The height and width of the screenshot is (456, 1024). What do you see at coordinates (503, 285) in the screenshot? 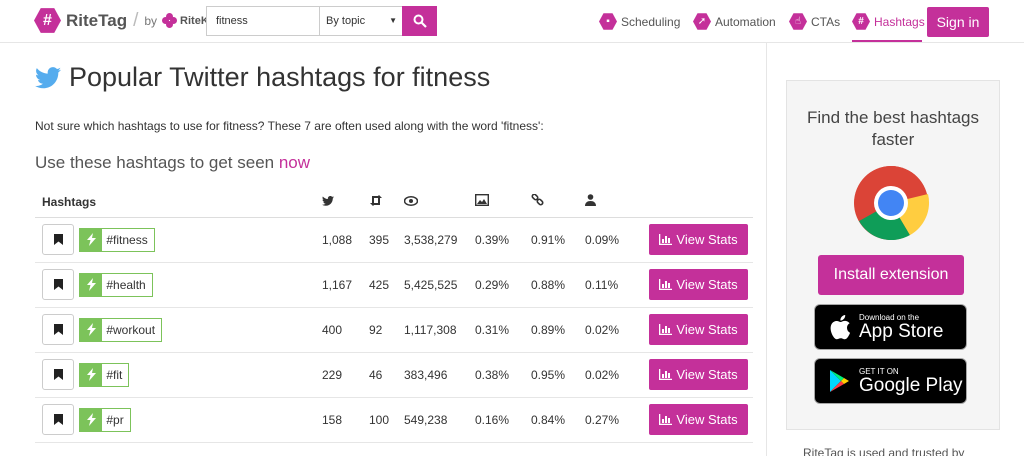
I see `images-value: 0.29%` at bounding box center [503, 285].